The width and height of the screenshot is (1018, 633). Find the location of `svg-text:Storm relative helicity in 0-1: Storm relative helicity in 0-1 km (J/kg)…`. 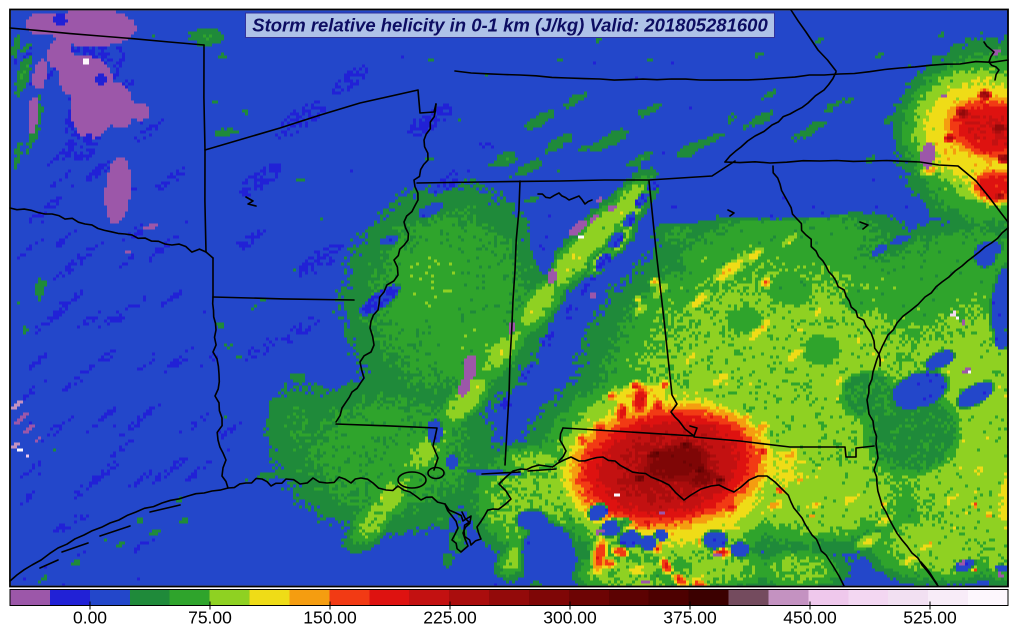

svg-text:Storm relative helicity in 0-1: Storm relative helicity in 0-1 km (J/kg)… is located at coordinates (510, 25).